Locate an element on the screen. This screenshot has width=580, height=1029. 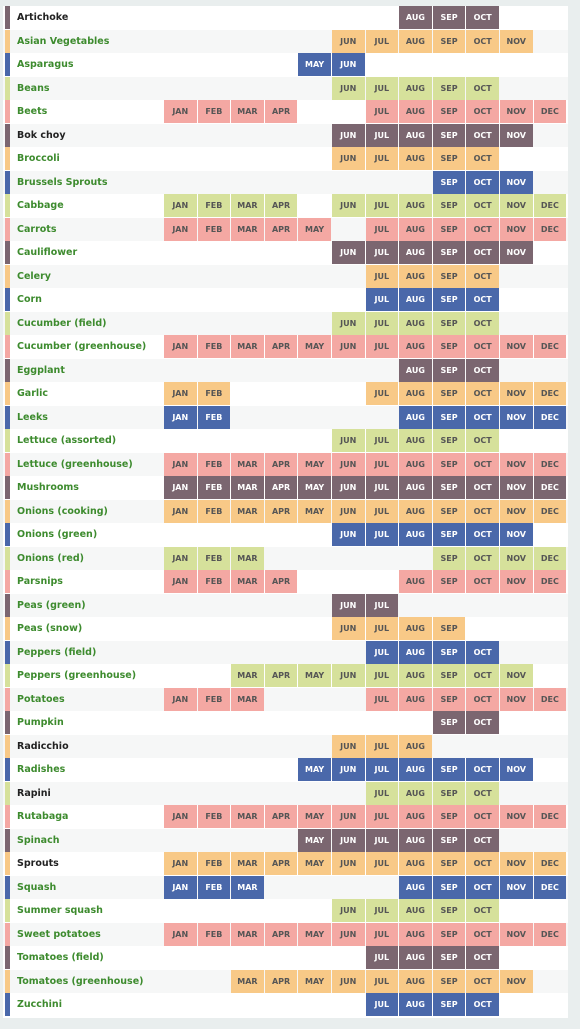
produce-row: Onions (green) JUN JUL AUG SEP OCT NOV is located at coordinates (285, 535).